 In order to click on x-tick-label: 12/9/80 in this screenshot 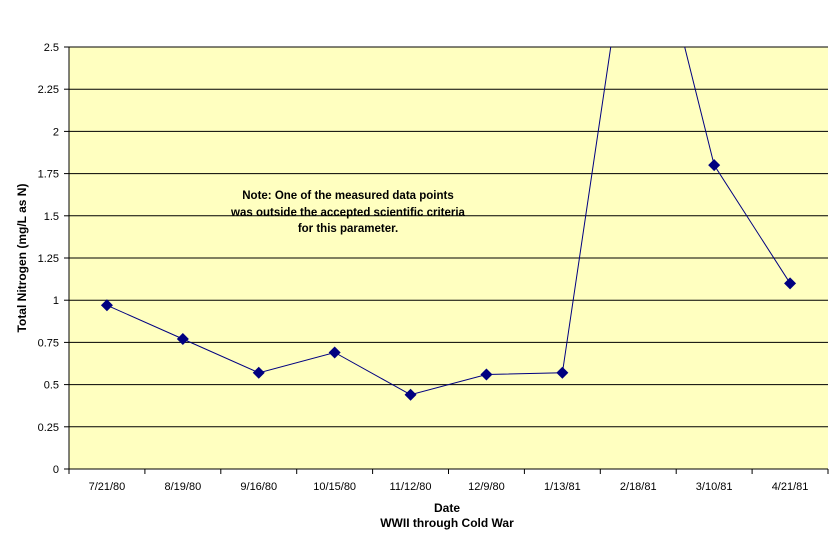, I will do `click(486, 487)`.